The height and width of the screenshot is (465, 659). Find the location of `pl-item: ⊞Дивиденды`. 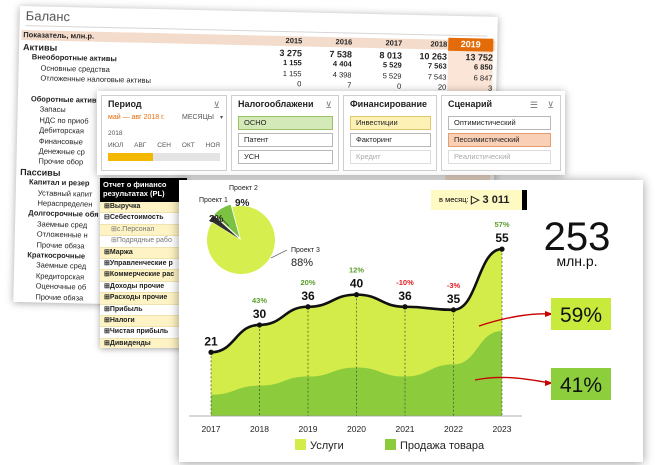

pl-item: ⊞Дивиденды is located at coordinates (143, 343).